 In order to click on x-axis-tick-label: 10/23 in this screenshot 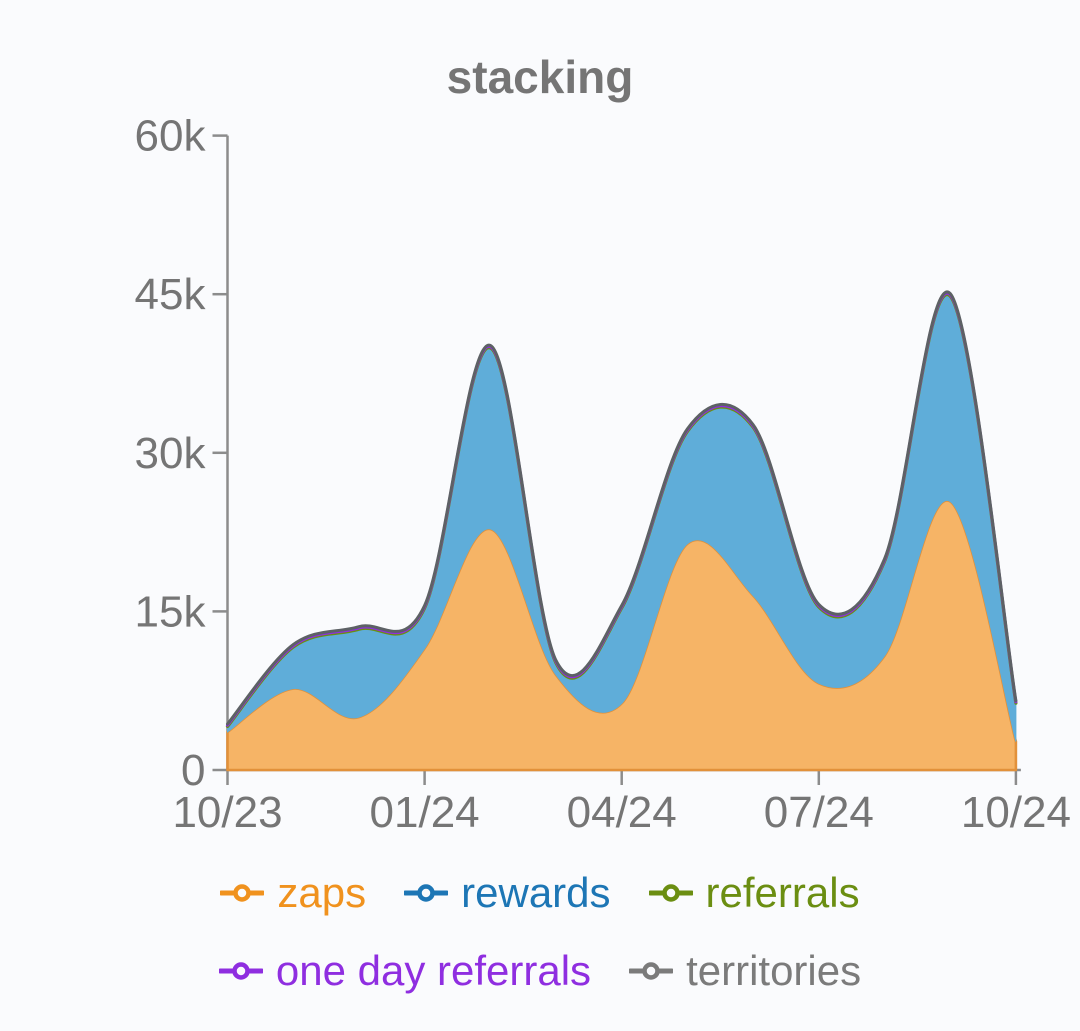, I will do `click(227, 812)`.